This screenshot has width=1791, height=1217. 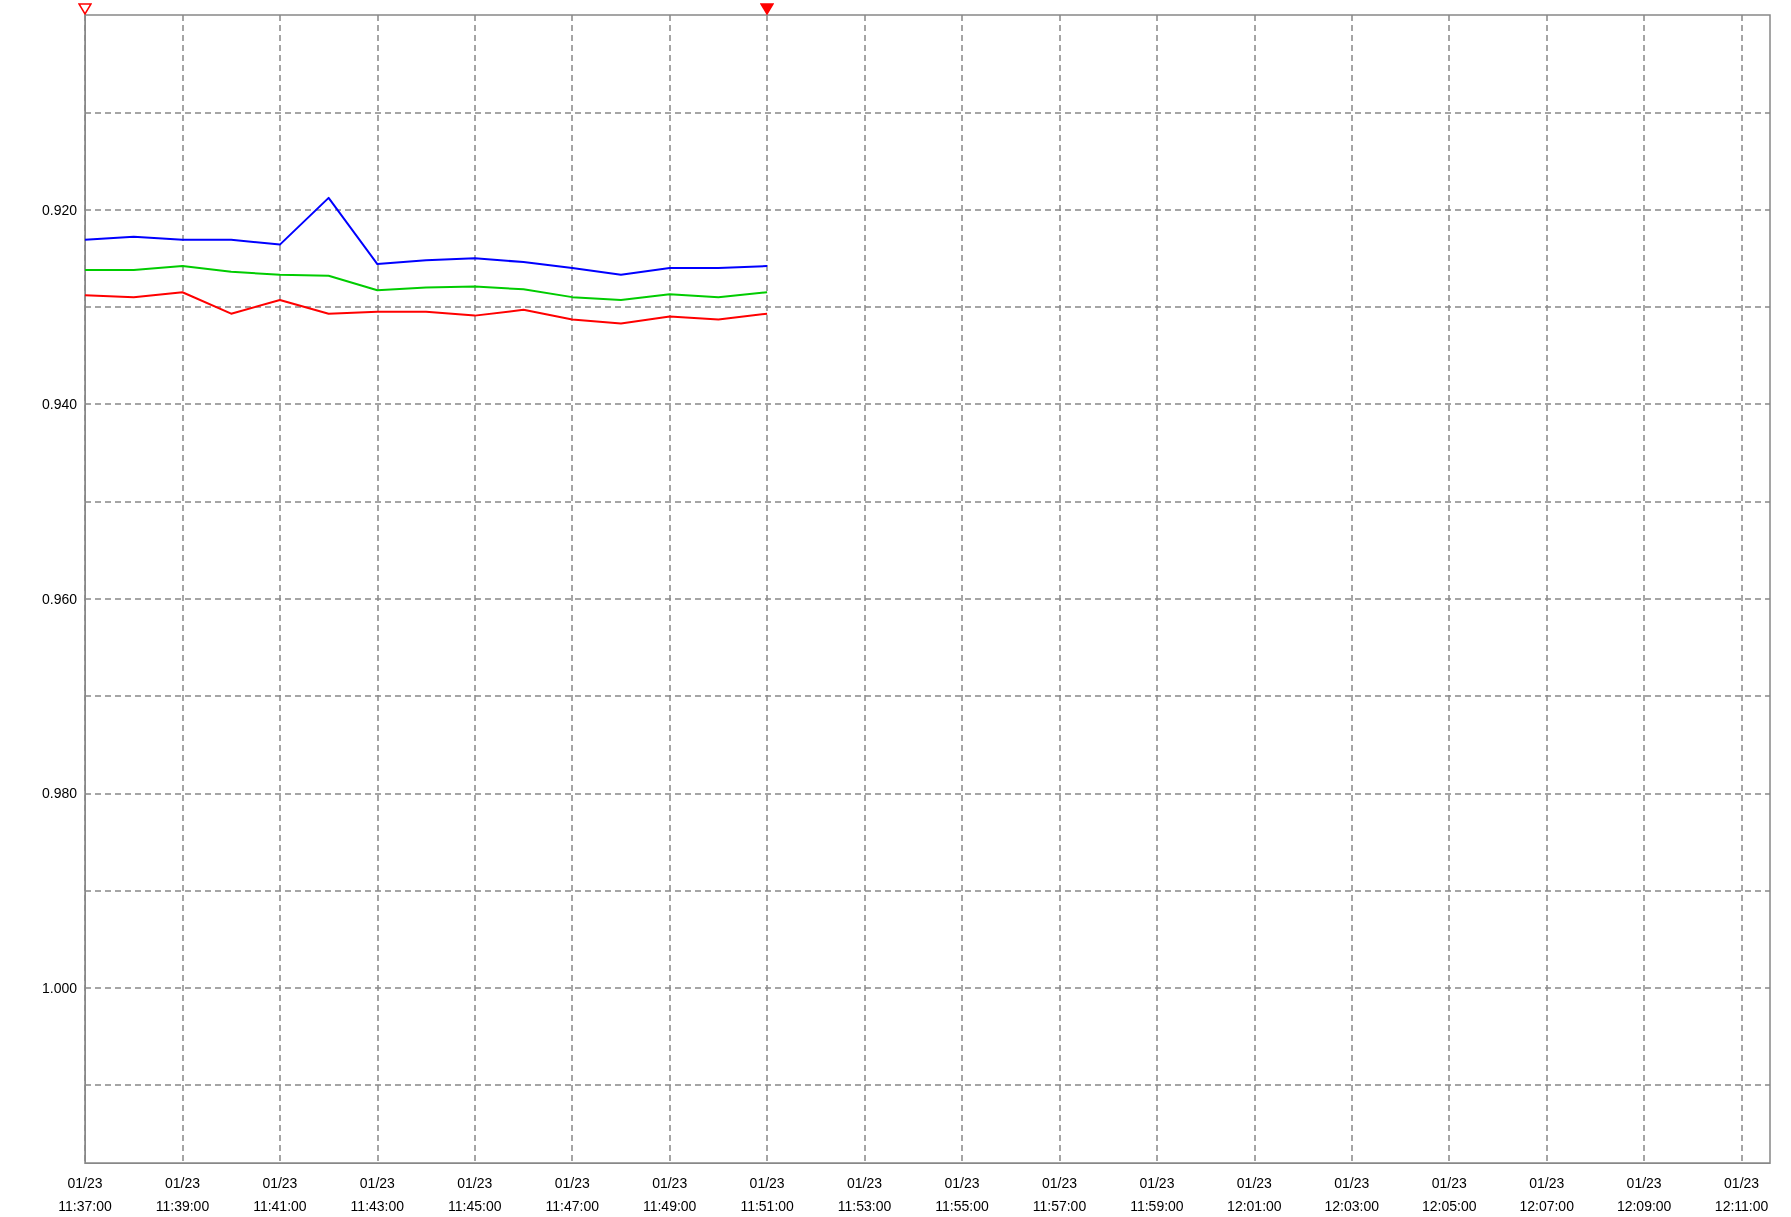 What do you see at coordinates (182, 1194) in the screenshot?
I see `x-tick-label: 01/23 11:39:00` at bounding box center [182, 1194].